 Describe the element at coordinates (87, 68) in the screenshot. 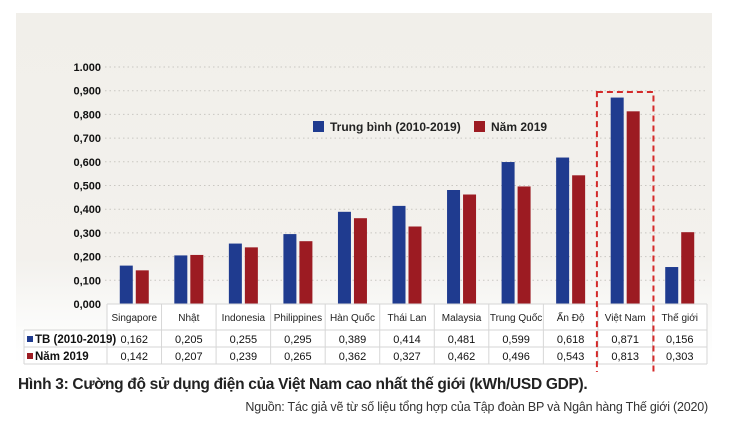

I see `y-tick-label: 1.000` at that location.